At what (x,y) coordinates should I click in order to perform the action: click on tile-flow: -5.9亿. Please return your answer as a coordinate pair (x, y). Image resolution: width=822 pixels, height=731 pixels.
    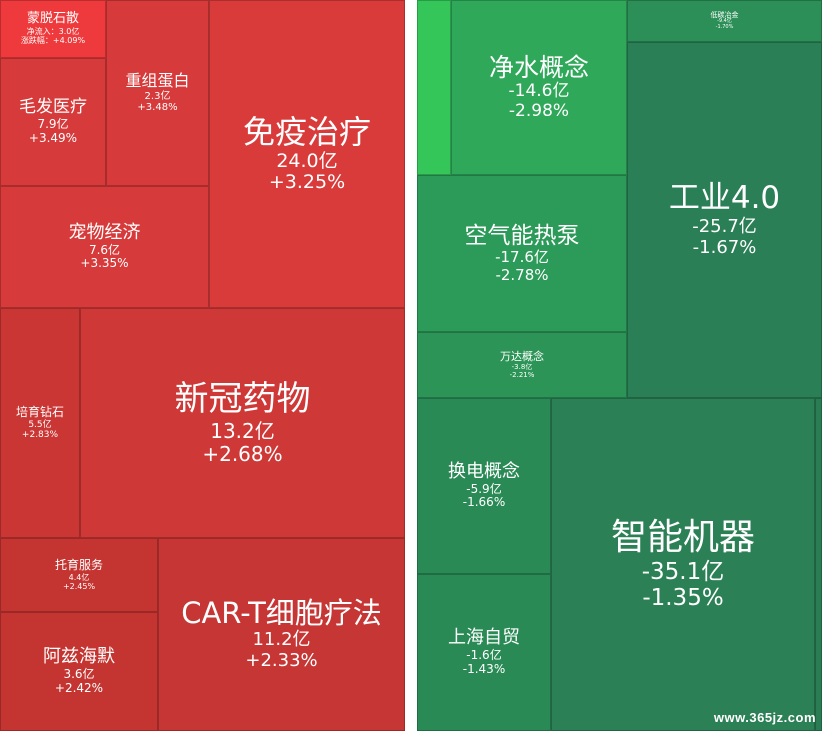
    Looking at the image, I should click on (484, 488).